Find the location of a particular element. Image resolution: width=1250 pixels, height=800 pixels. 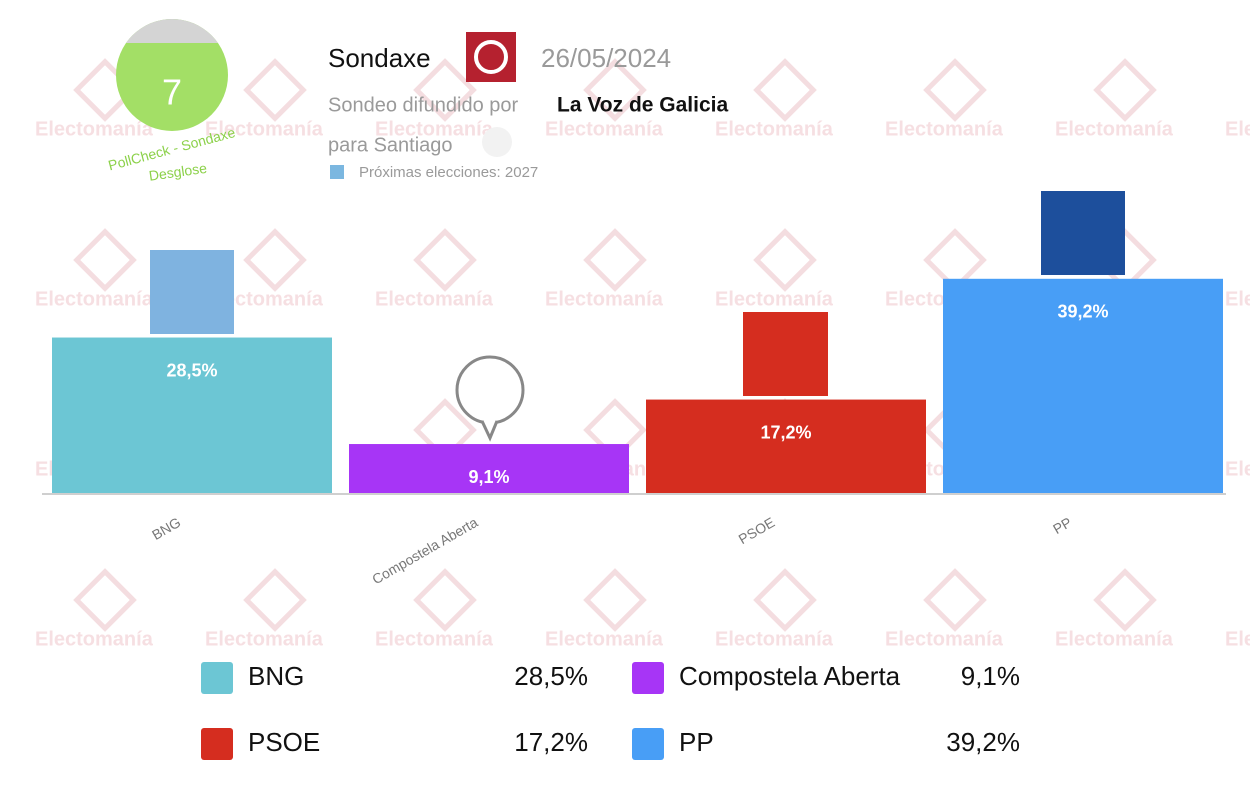

date: 26/05/2024 is located at coordinates (606, 58).